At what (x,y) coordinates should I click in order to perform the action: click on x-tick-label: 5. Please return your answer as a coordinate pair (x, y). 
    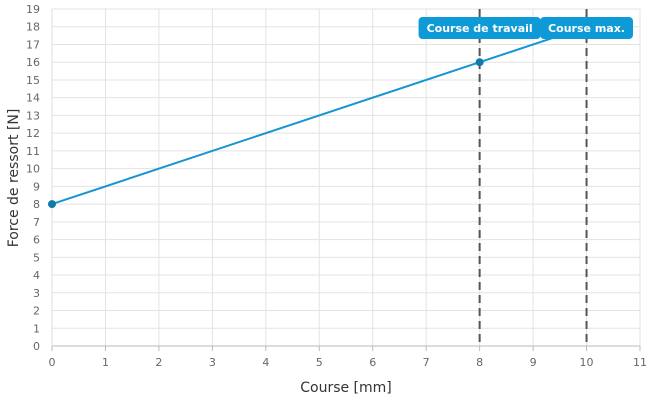
    Looking at the image, I should click on (319, 362).